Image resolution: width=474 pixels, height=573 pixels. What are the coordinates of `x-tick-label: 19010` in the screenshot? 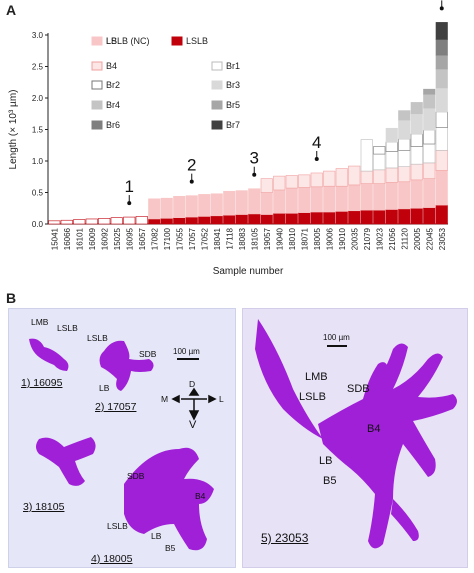 It's located at (342, 238).